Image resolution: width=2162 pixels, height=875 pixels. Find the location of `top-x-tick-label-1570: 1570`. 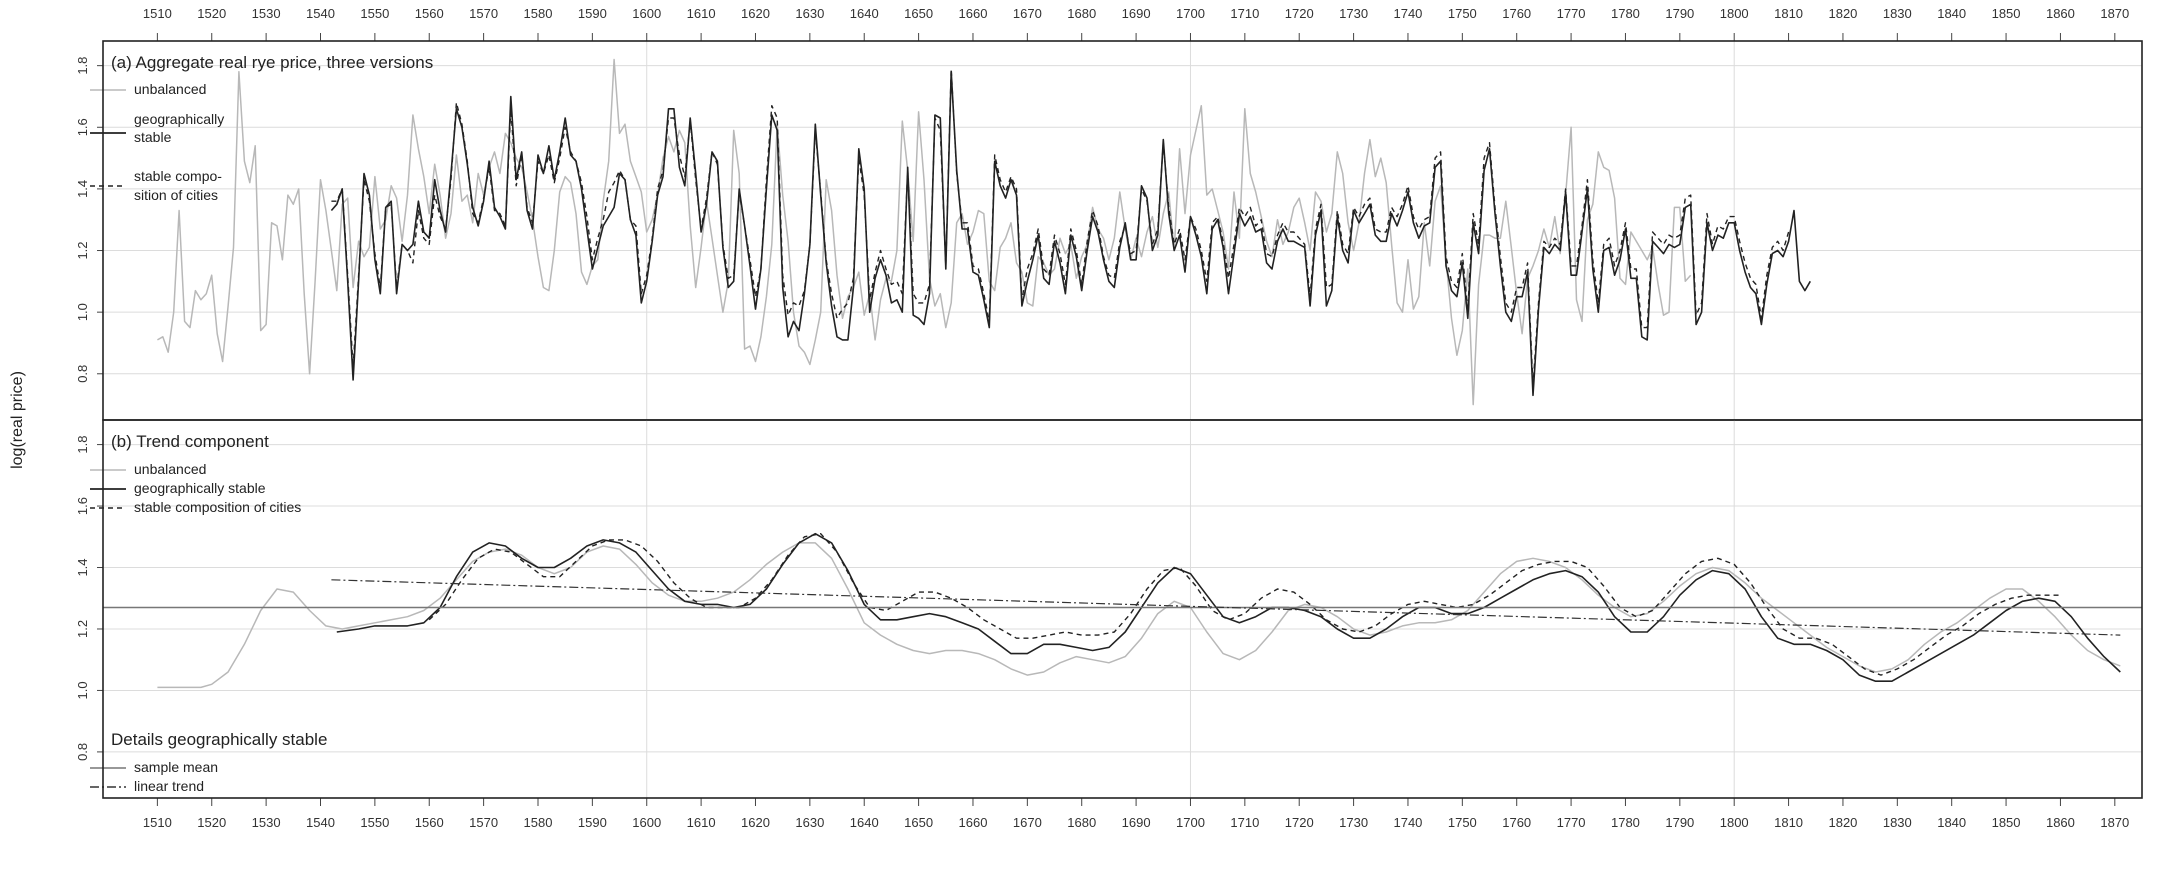

top-x-tick-label-1570: 1570 is located at coordinates (483, 13).